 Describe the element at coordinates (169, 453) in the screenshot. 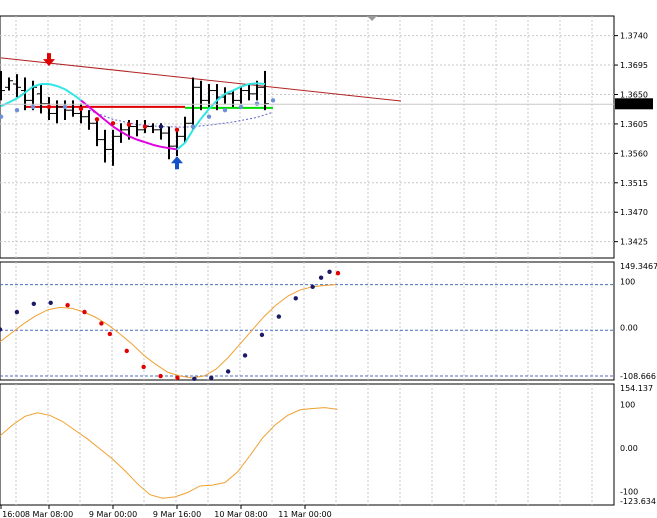

I see `osc2-line` at that location.